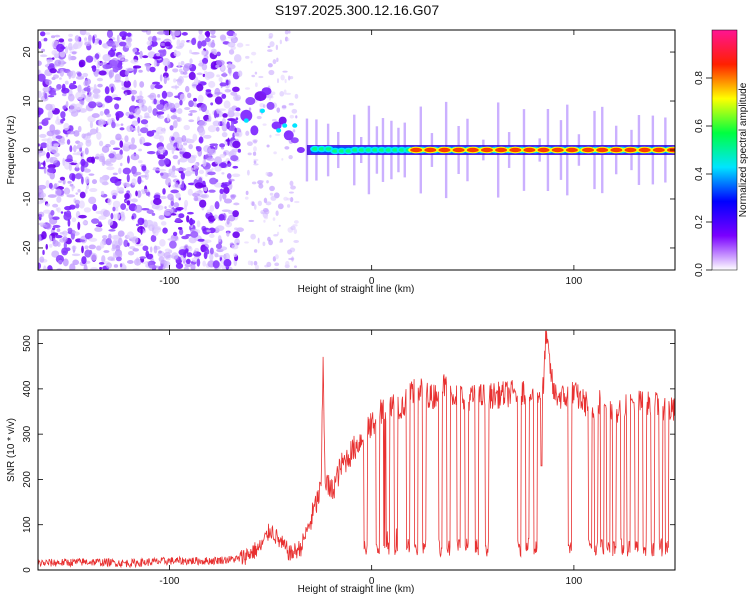 Image resolution: width=750 pixels, height=600 pixels. I want to click on snr-x-label: Height of straight line (km), so click(356, 589).